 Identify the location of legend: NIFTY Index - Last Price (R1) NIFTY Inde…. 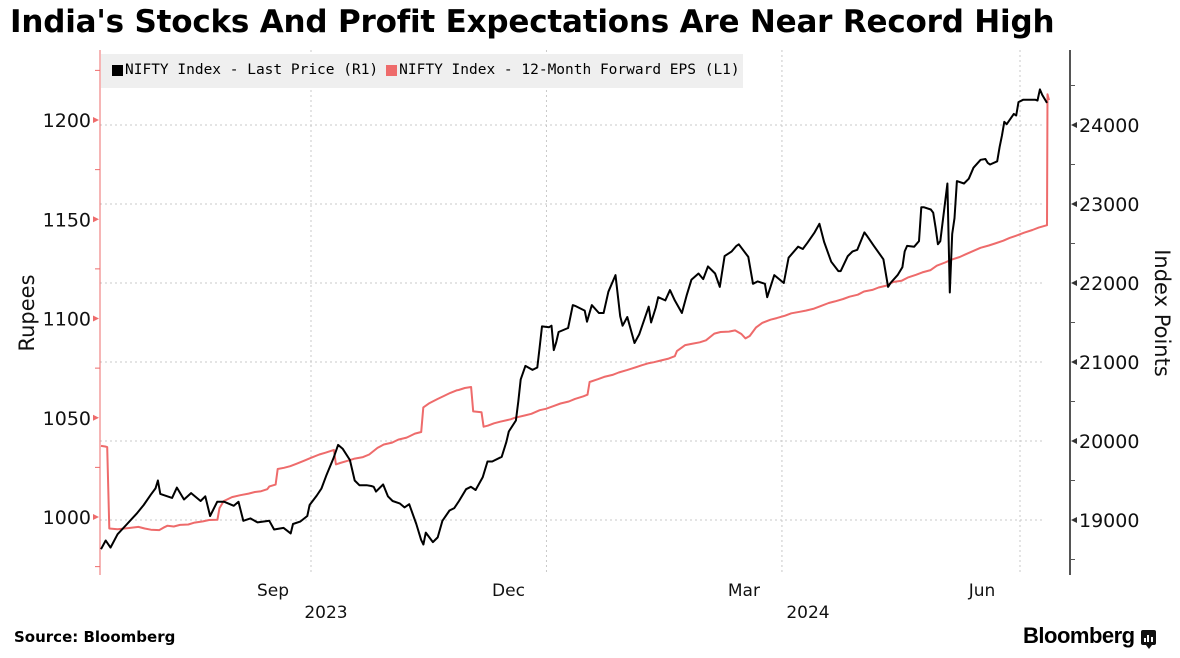
(426, 70).